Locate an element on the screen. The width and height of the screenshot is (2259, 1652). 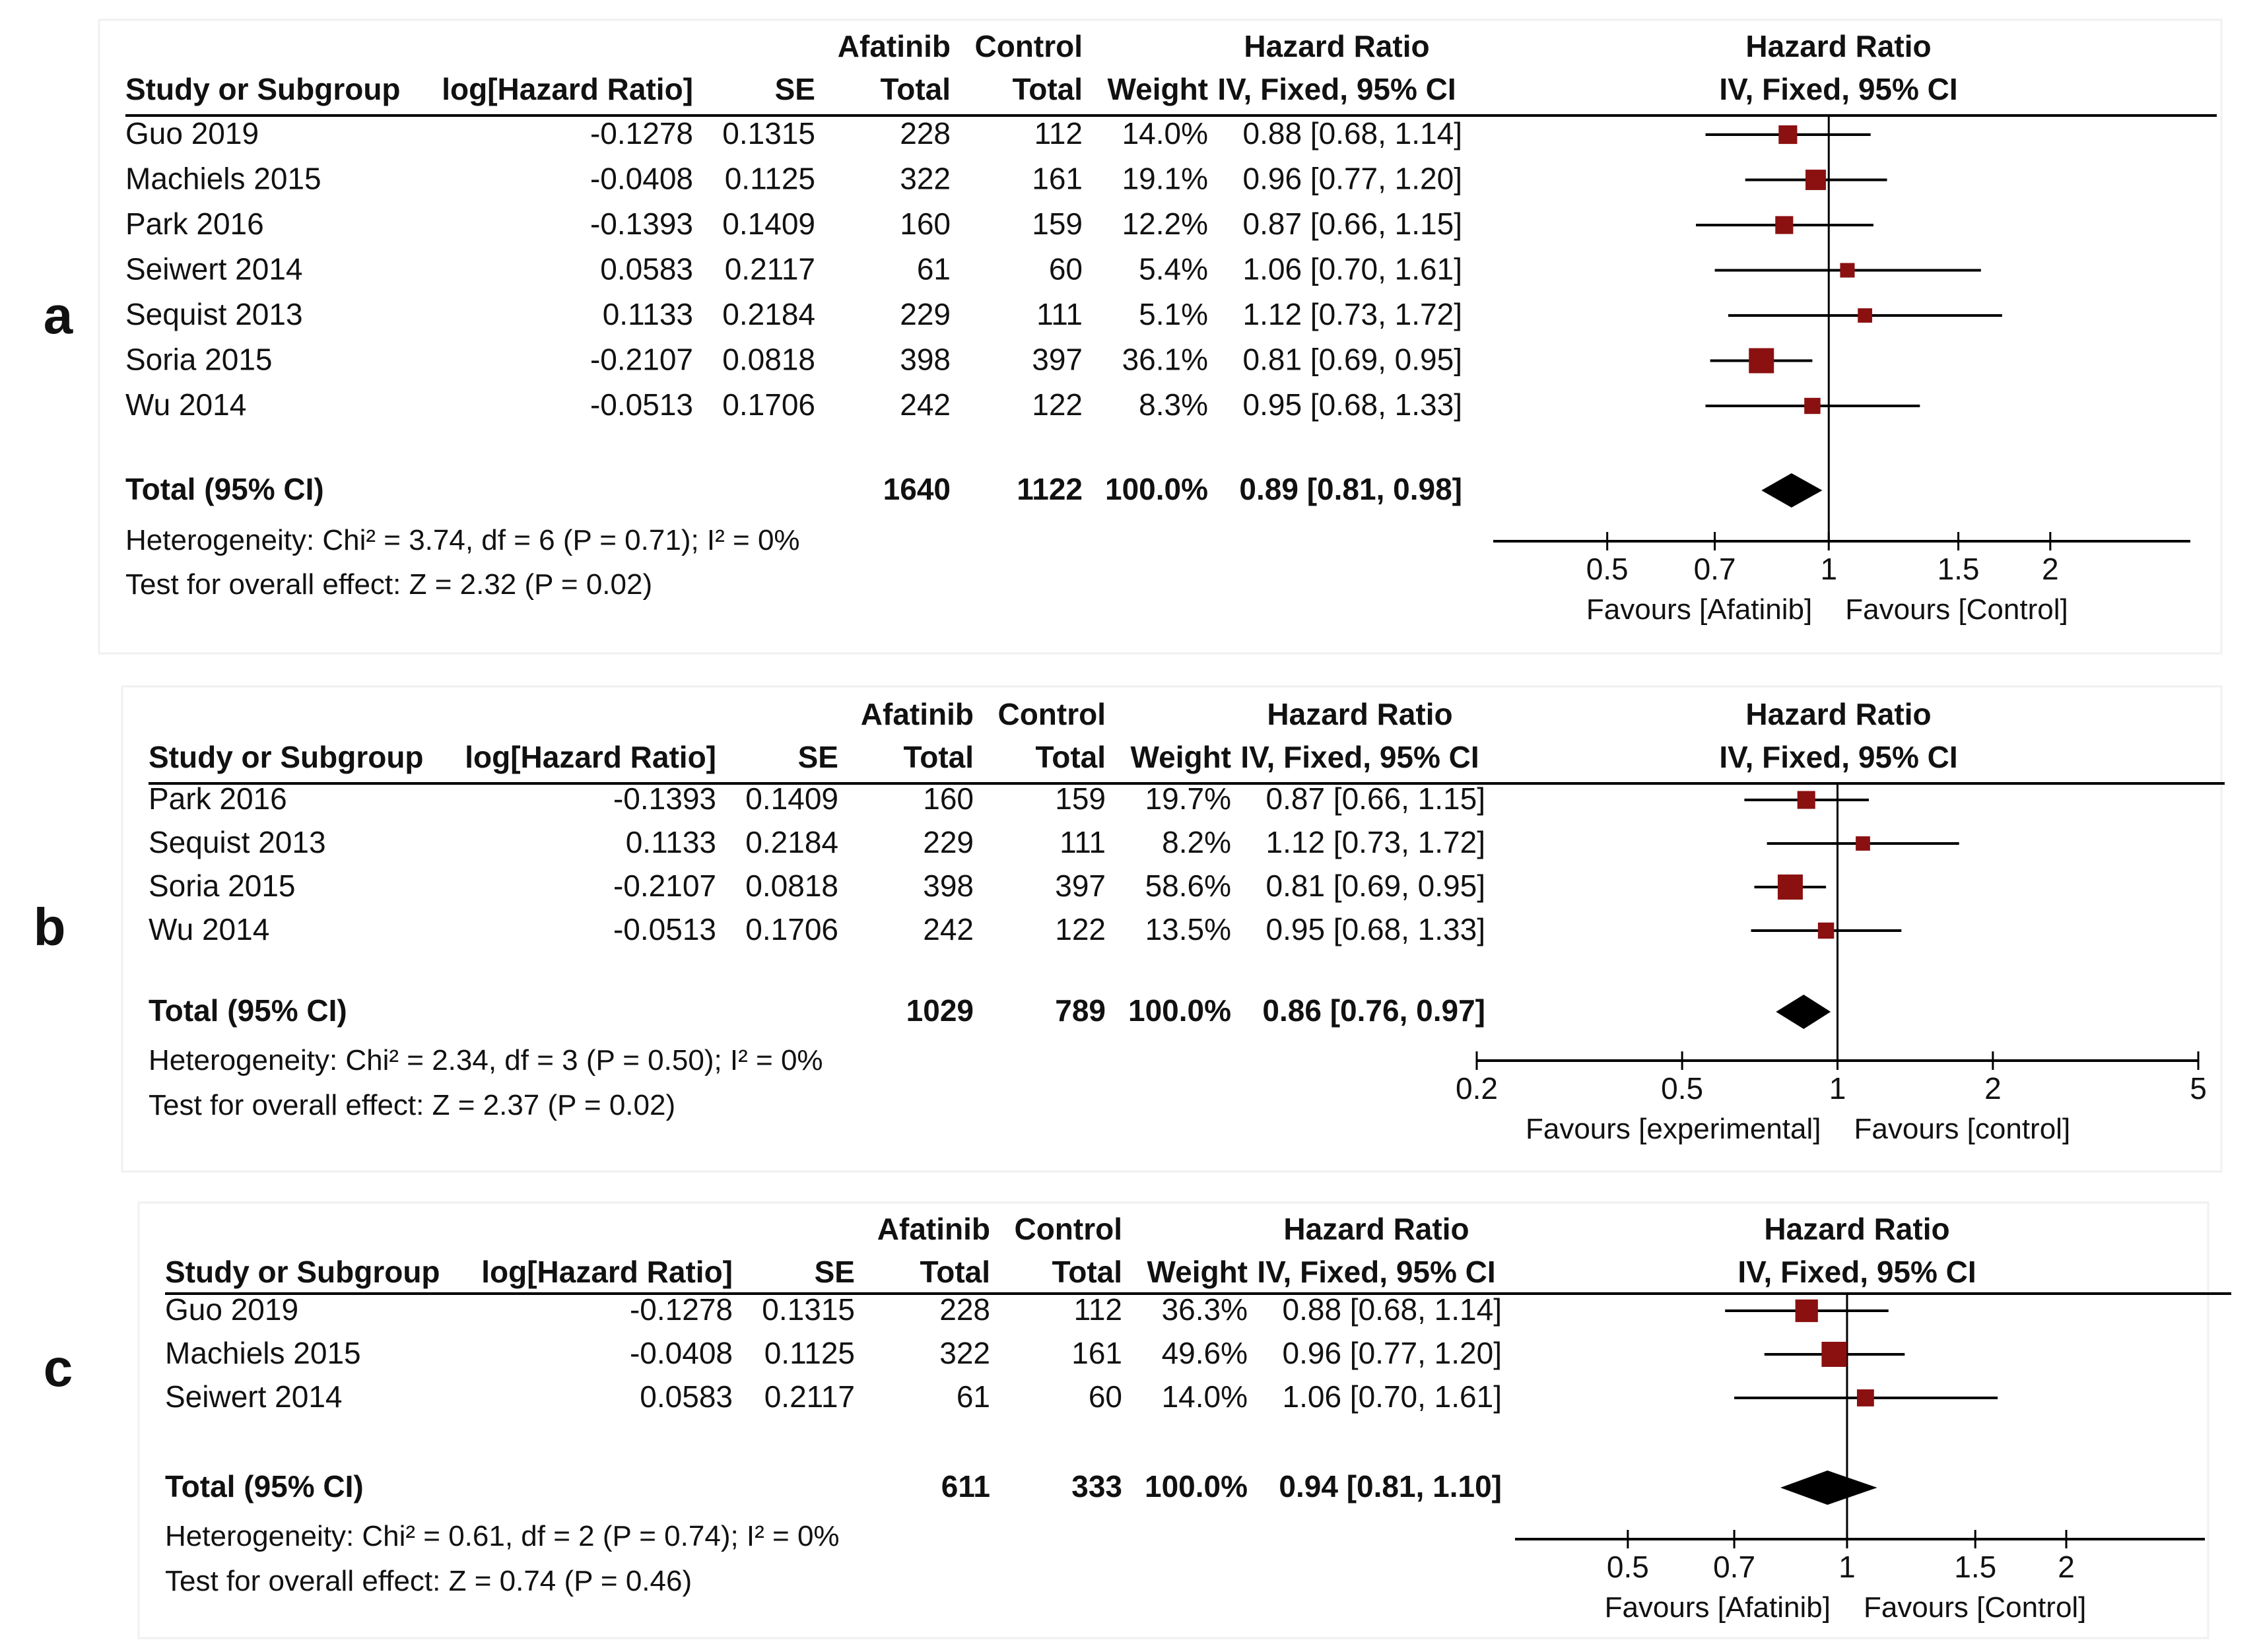
study-weight: 49.6% is located at coordinates (1205, 1353).